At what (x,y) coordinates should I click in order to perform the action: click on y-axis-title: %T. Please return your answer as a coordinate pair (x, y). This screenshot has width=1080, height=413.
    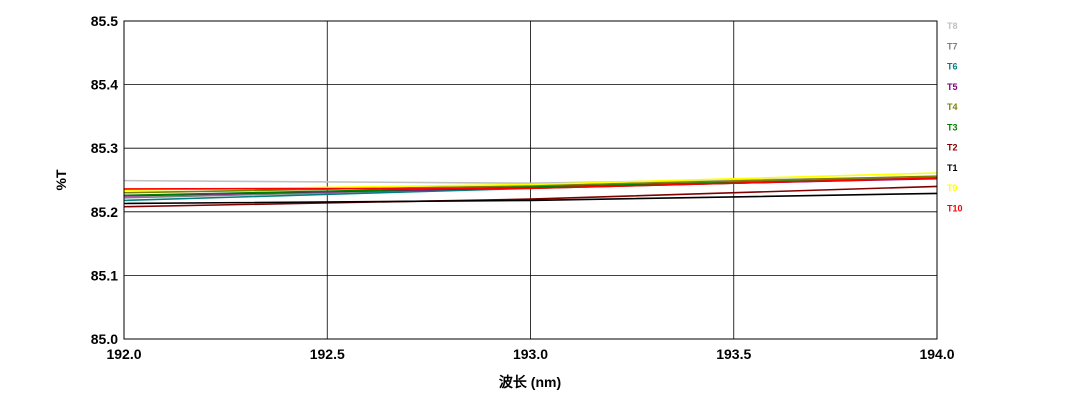
    Looking at the image, I should click on (61, 179).